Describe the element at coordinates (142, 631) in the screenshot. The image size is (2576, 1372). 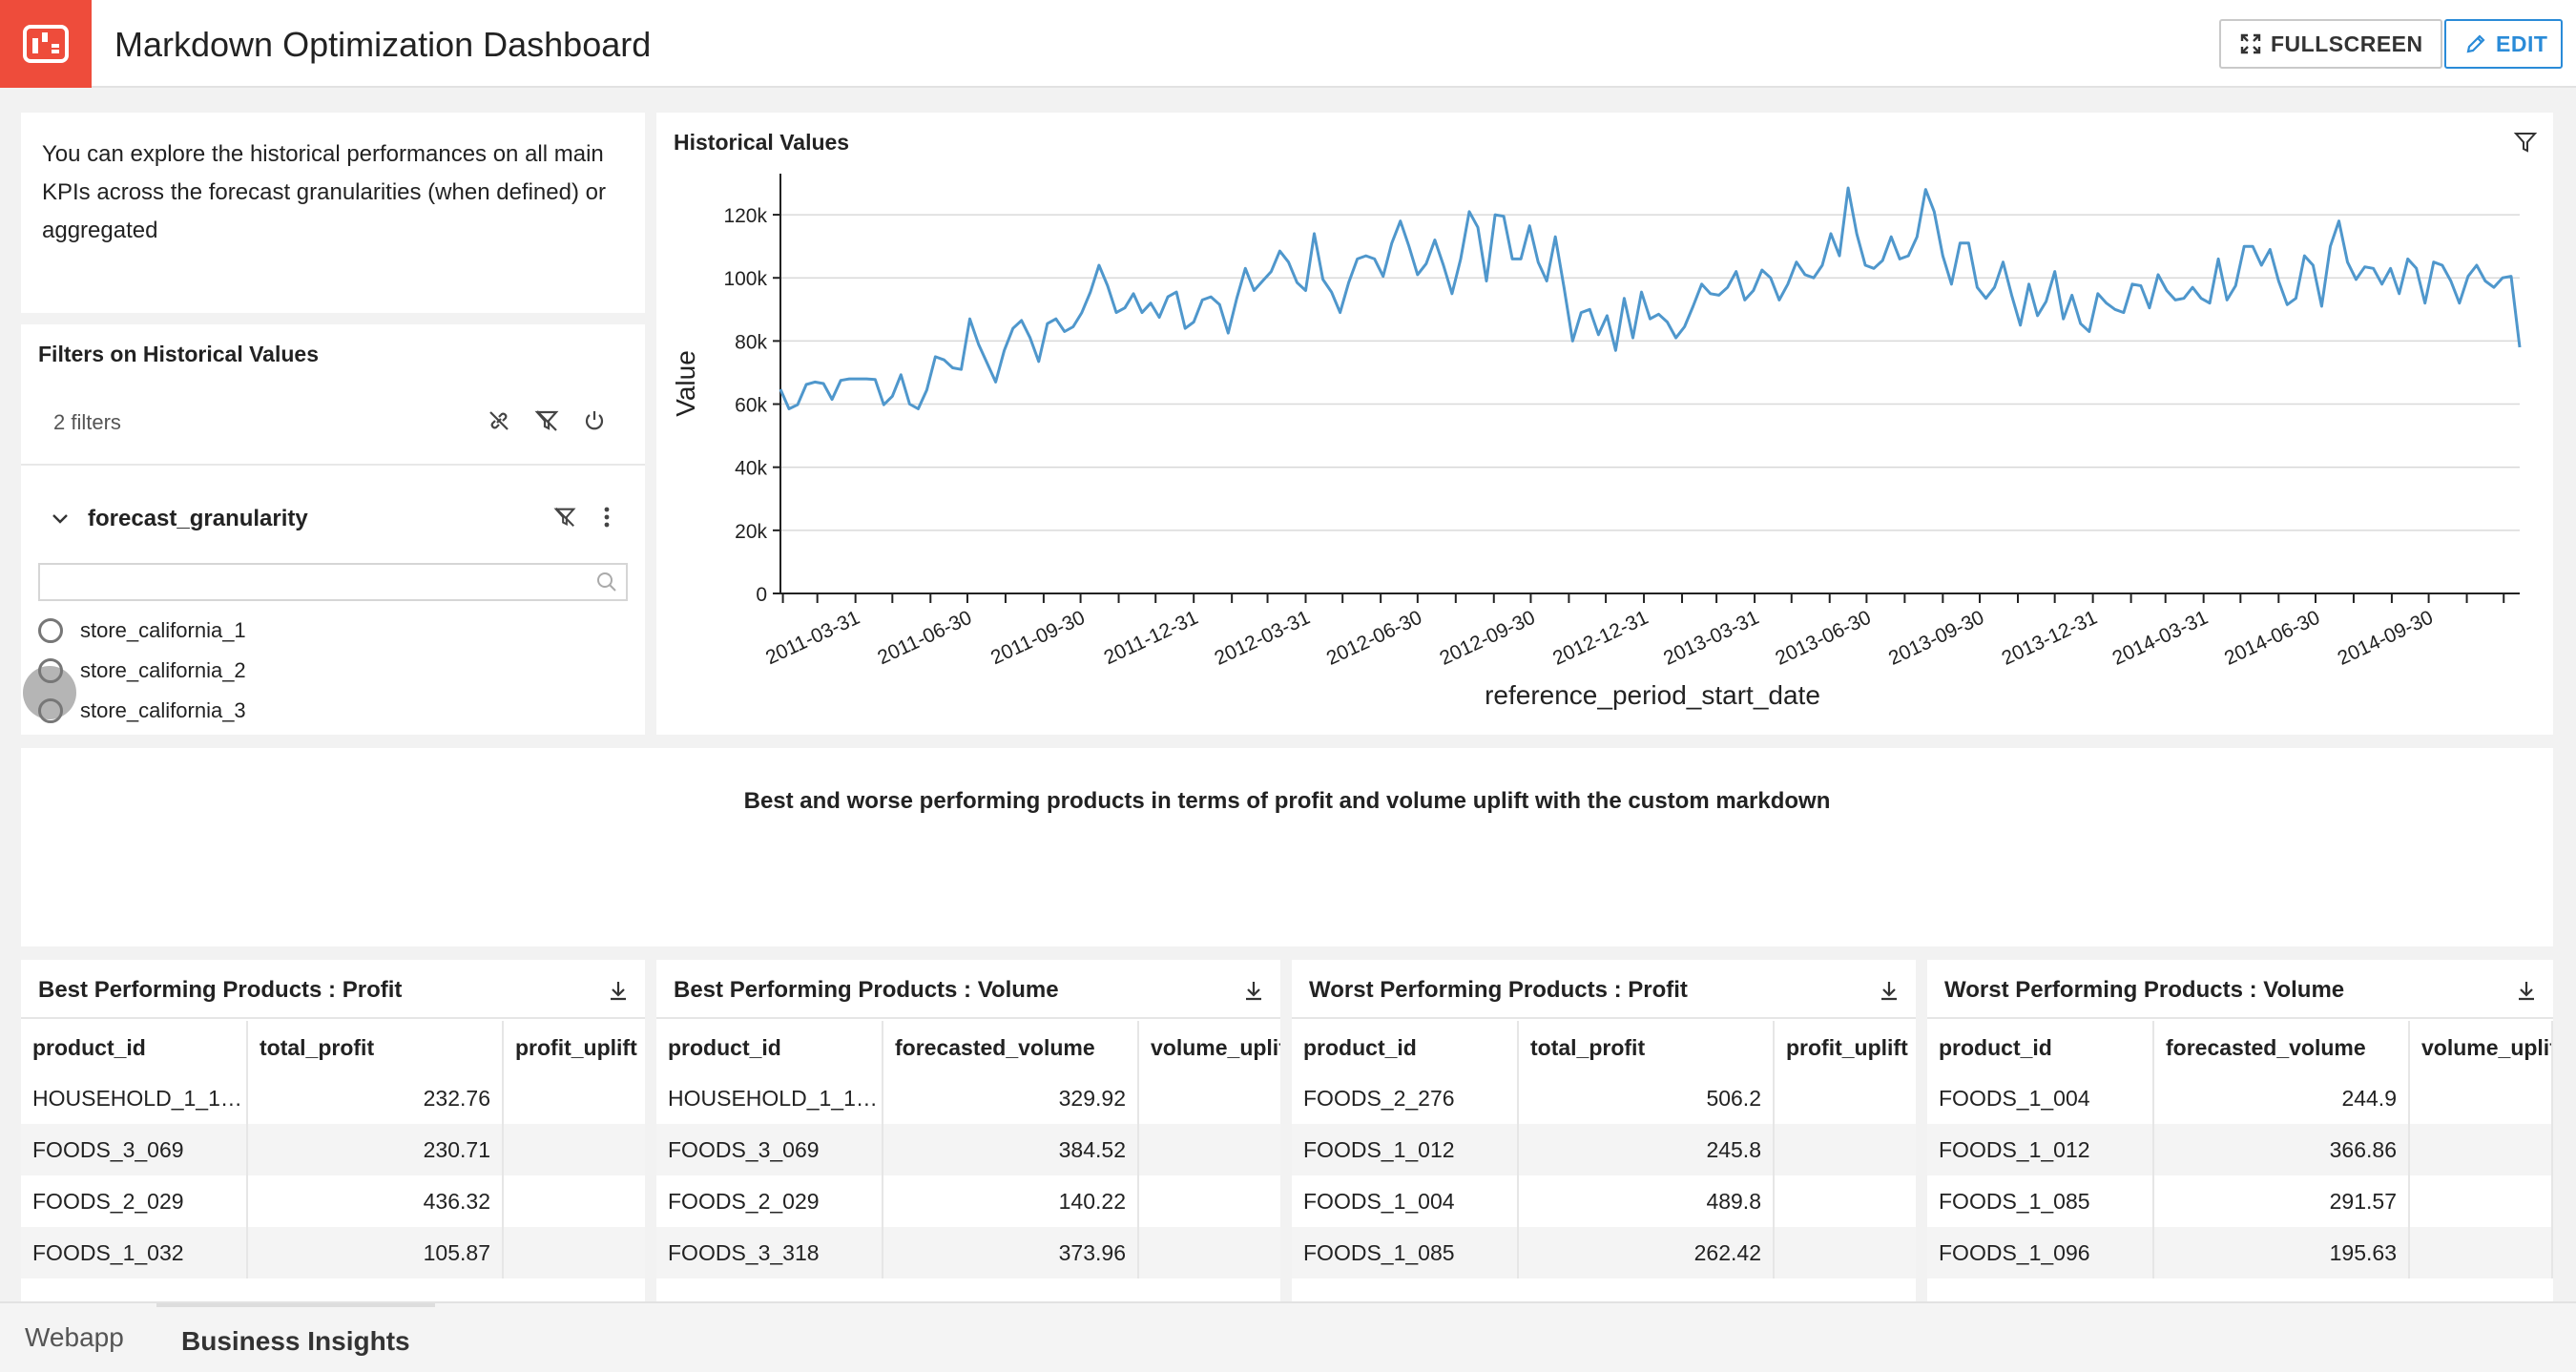
I see `facet-option: store_california_1` at that location.